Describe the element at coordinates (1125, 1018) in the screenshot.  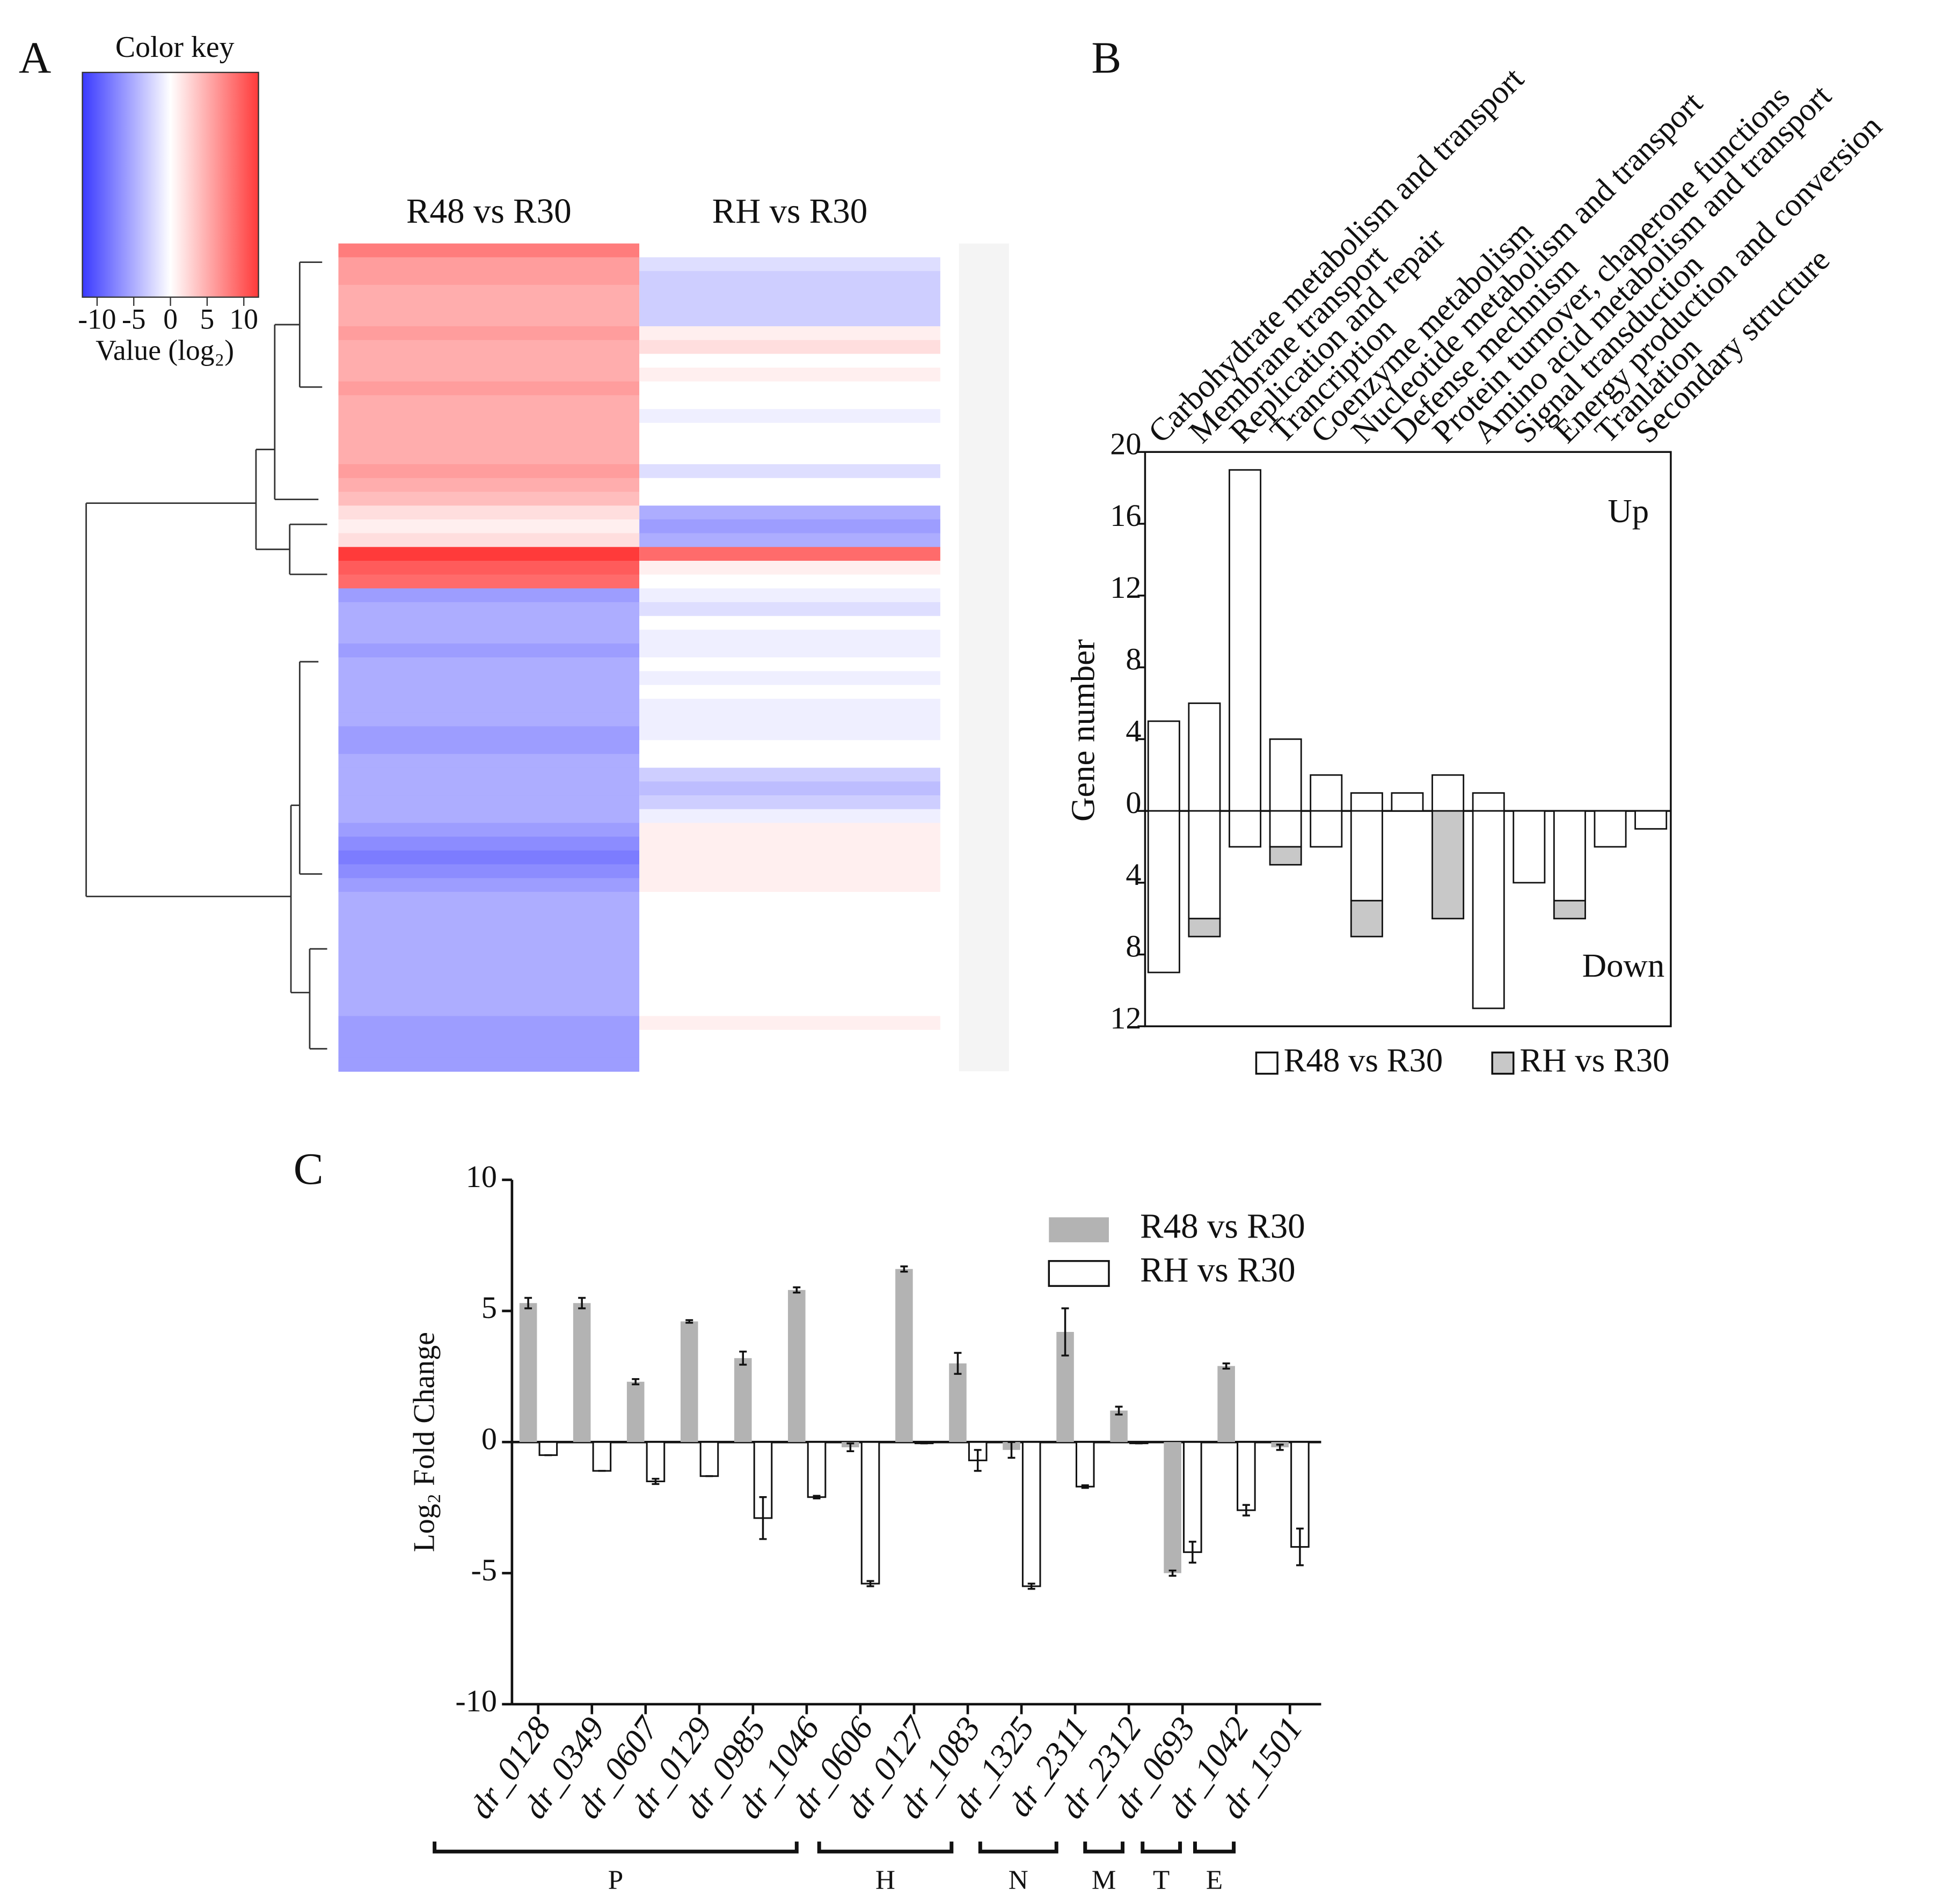
I see `y-tick-label: 12` at that location.